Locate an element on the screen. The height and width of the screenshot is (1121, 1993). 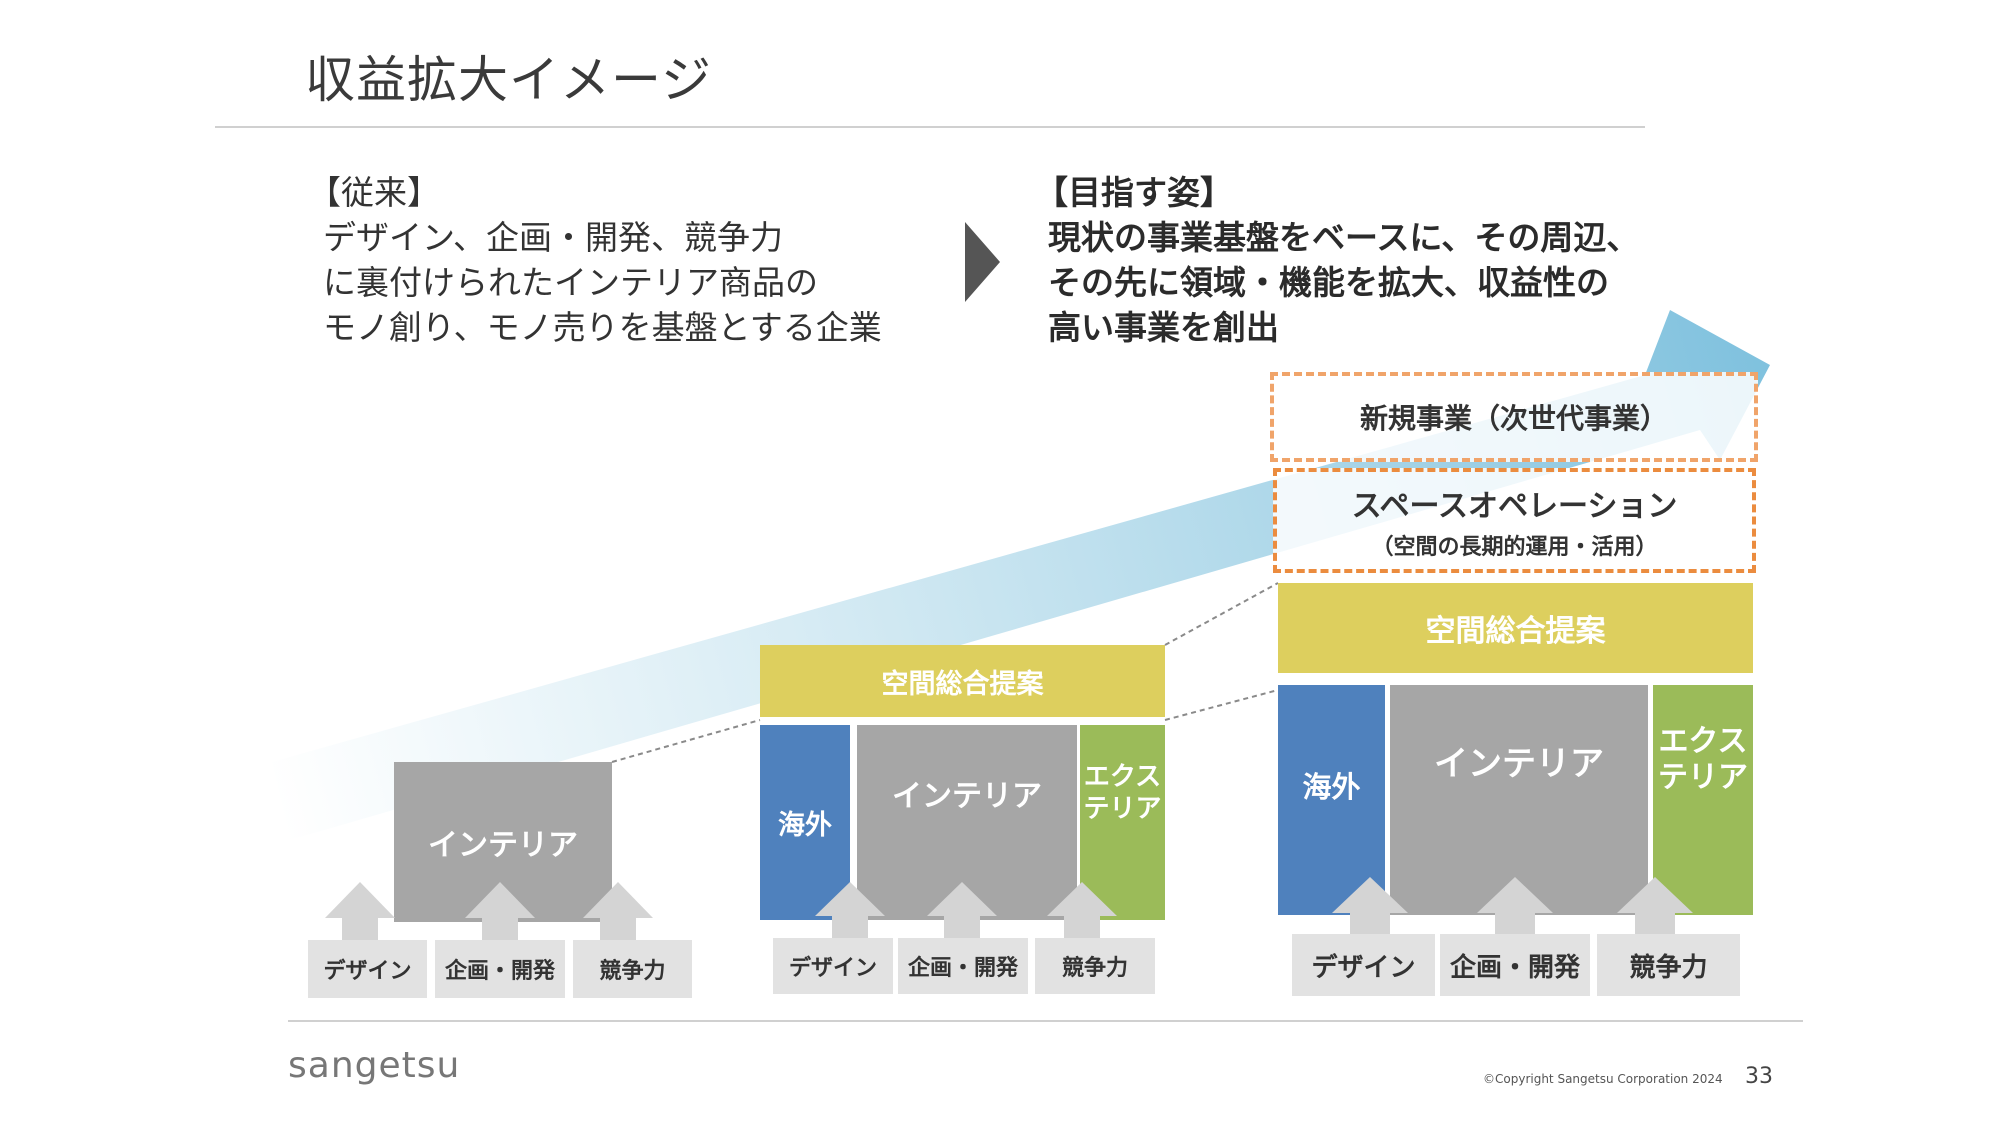
stage2-up-arrows is located at coordinates (966, 911).